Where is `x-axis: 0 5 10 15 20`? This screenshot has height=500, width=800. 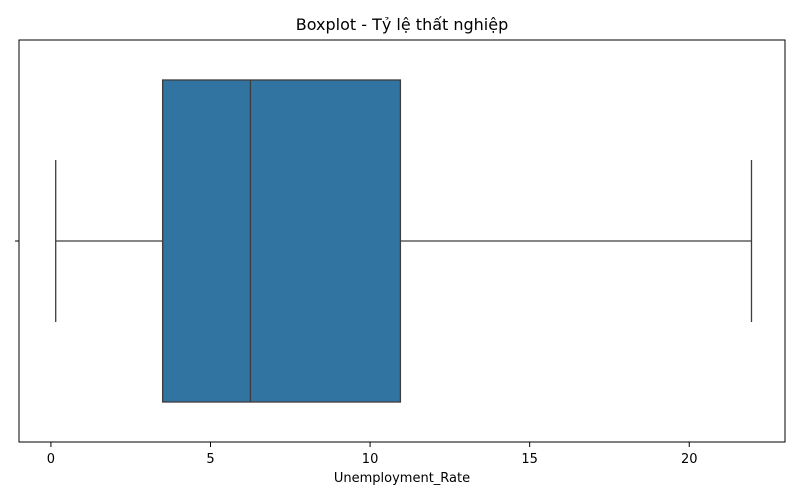
x-axis: 0 5 10 15 20 is located at coordinates (372, 454).